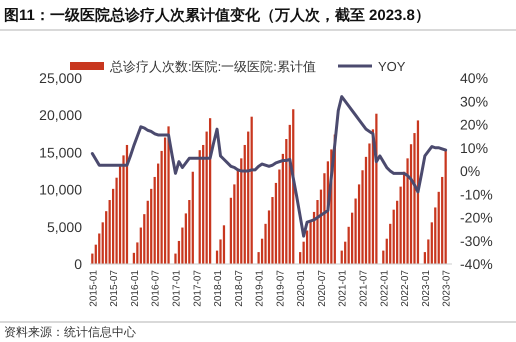 The width and height of the screenshot is (516, 342). I want to click on x-tick-label: 2015-07, so click(114, 288).